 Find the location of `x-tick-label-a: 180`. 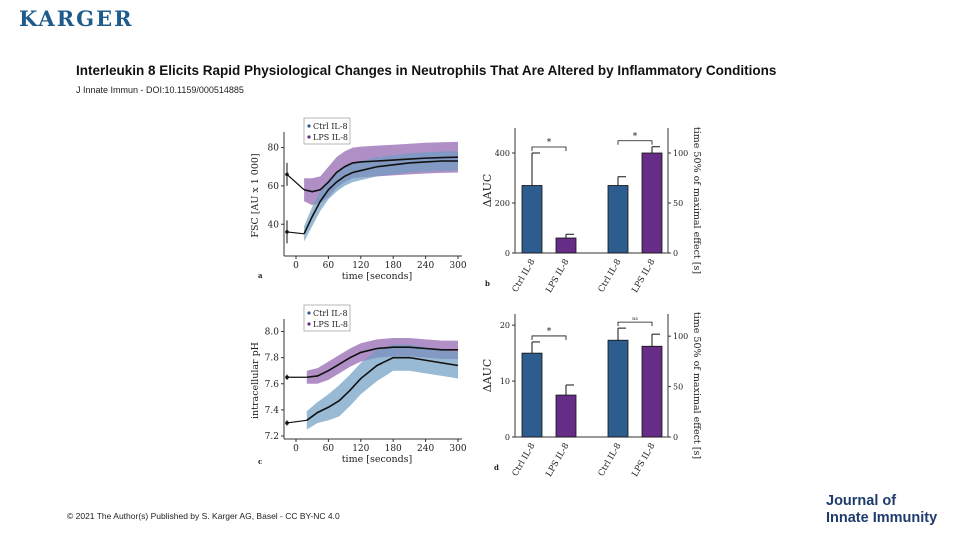

x-tick-label-a: 180 is located at coordinates (393, 266).